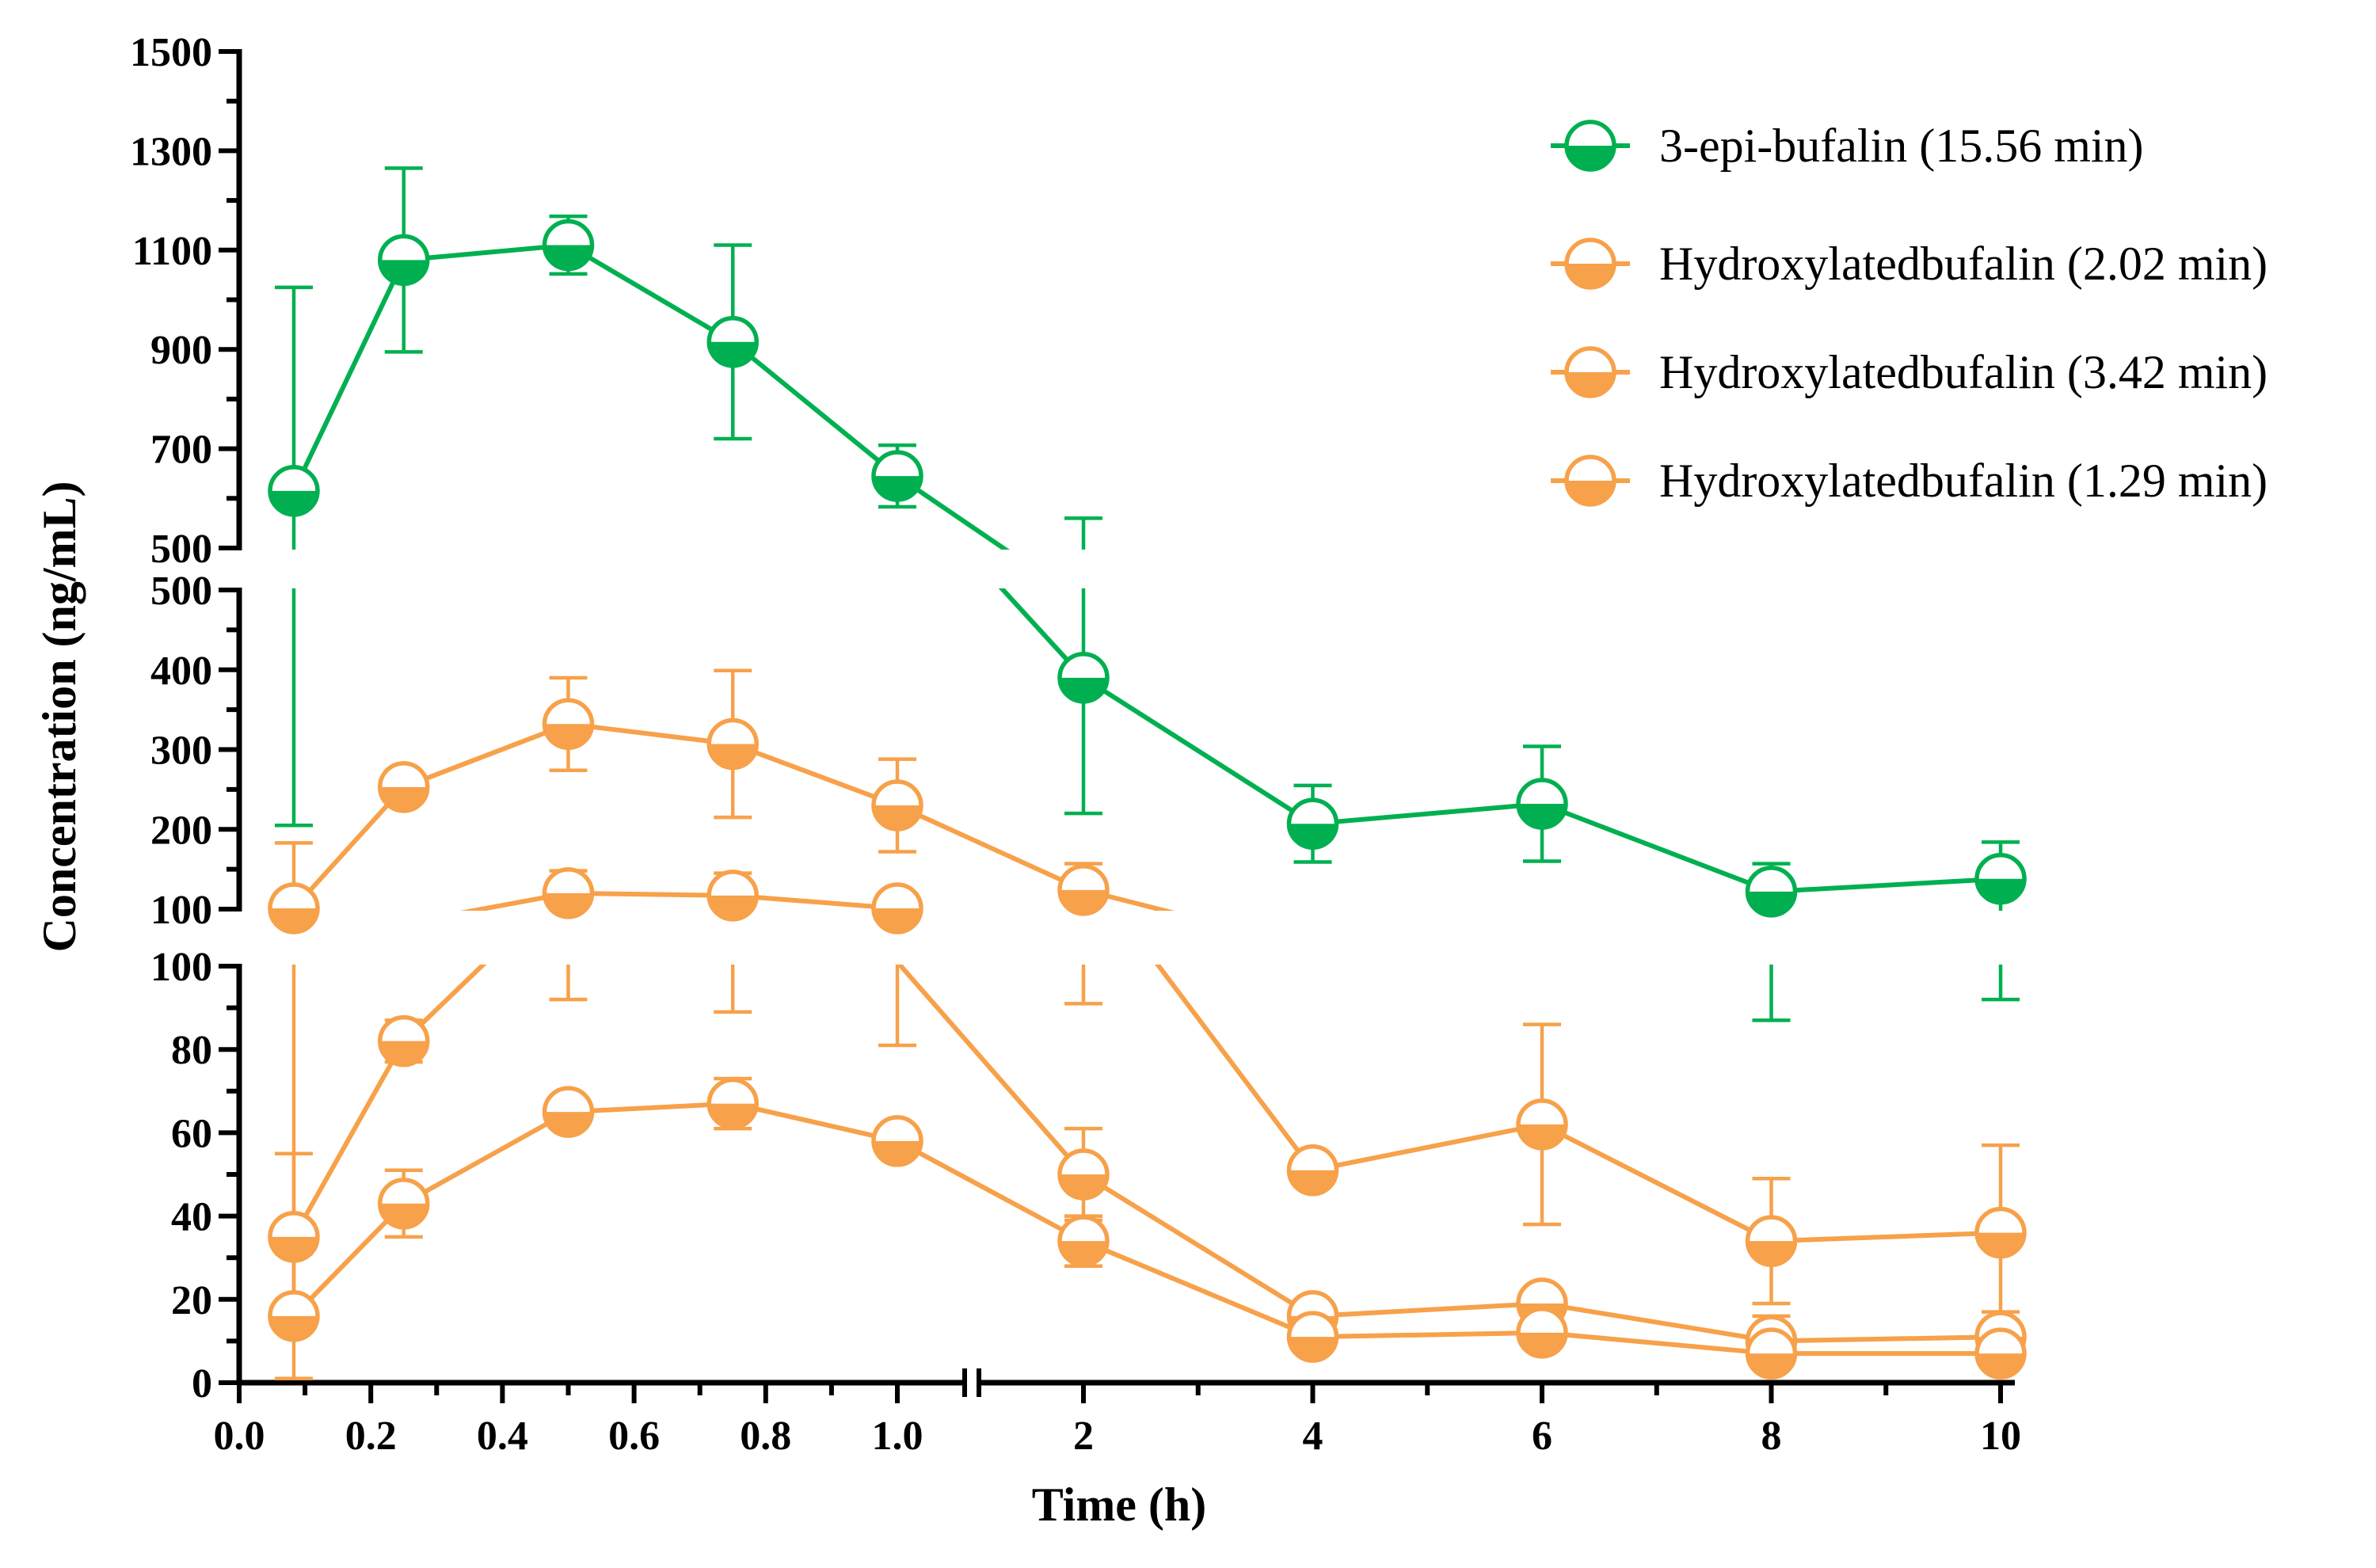  I want to click on legend-item: Hydroxylatedbufalin (1.29 min), so click(1909, 481).